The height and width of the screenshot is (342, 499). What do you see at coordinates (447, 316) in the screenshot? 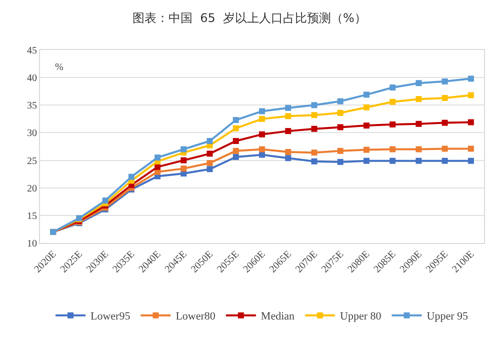
I see `legend-label: Upper 95` at bounding box center [447, 316].